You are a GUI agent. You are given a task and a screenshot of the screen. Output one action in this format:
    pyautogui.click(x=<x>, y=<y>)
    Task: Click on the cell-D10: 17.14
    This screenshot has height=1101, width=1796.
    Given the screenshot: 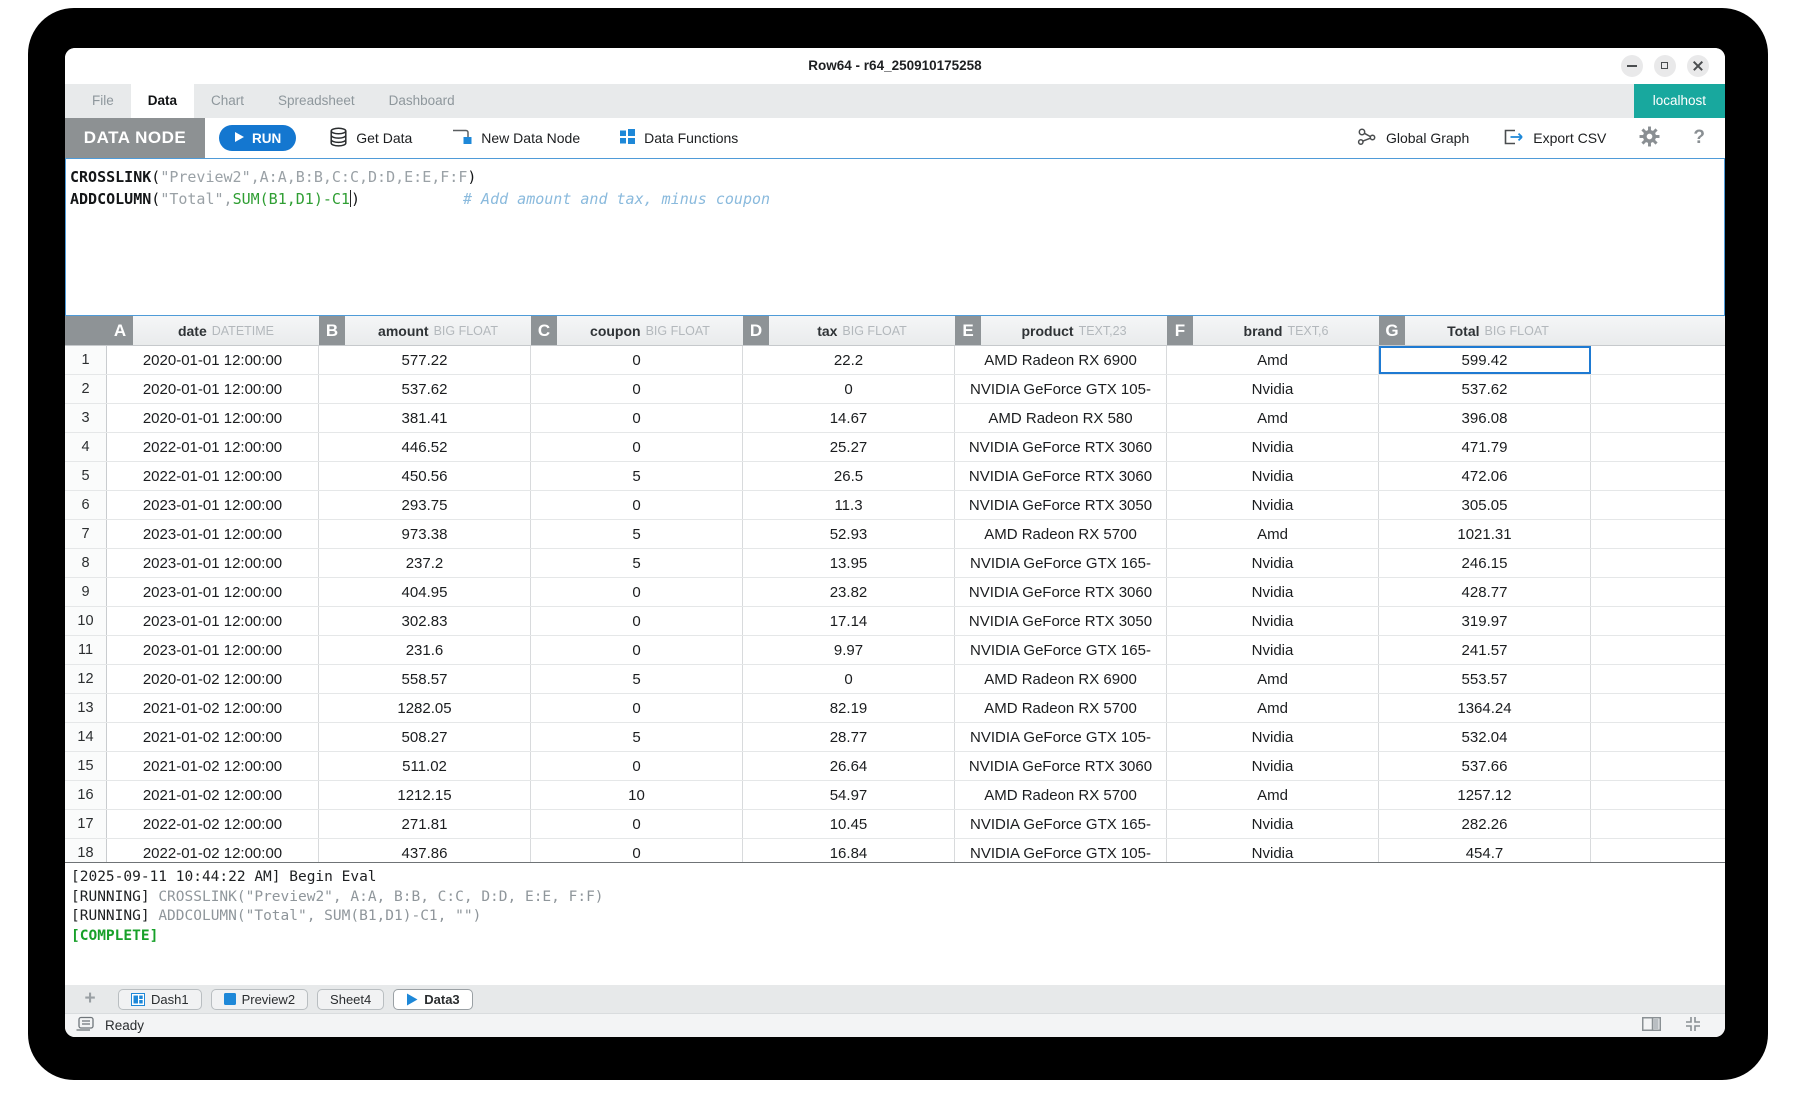 What is the action you would take?
    pyautogui.click(x=849, y=621)
    